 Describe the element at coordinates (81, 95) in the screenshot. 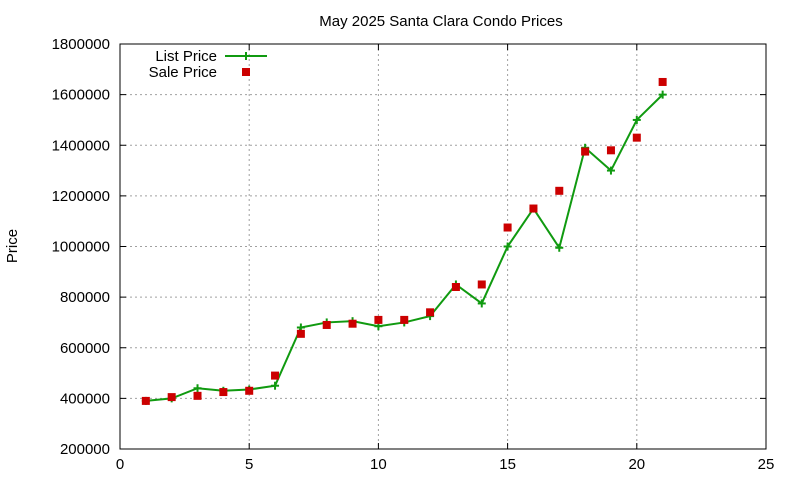

I see `y-tick-label: 1600000` at that location.